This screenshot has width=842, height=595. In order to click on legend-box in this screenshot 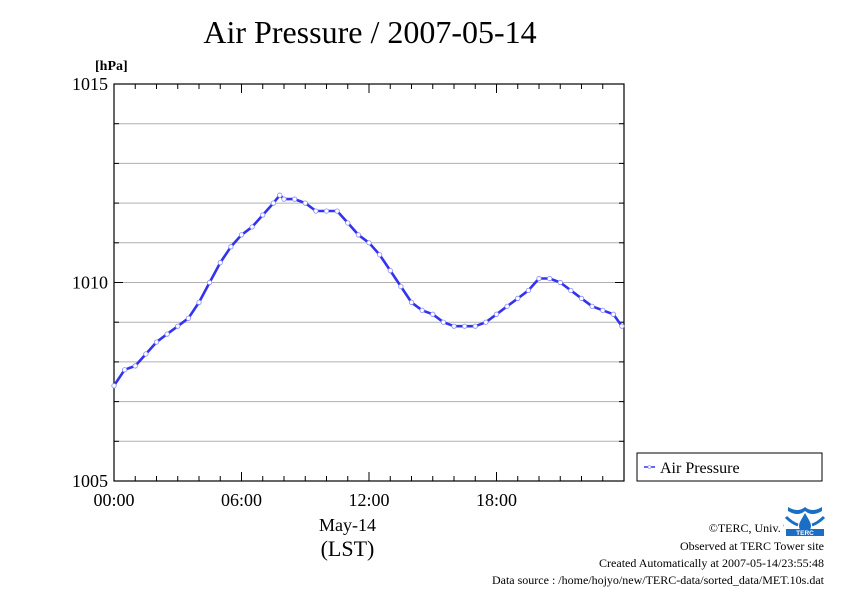, I will do `click(729, 467)`.